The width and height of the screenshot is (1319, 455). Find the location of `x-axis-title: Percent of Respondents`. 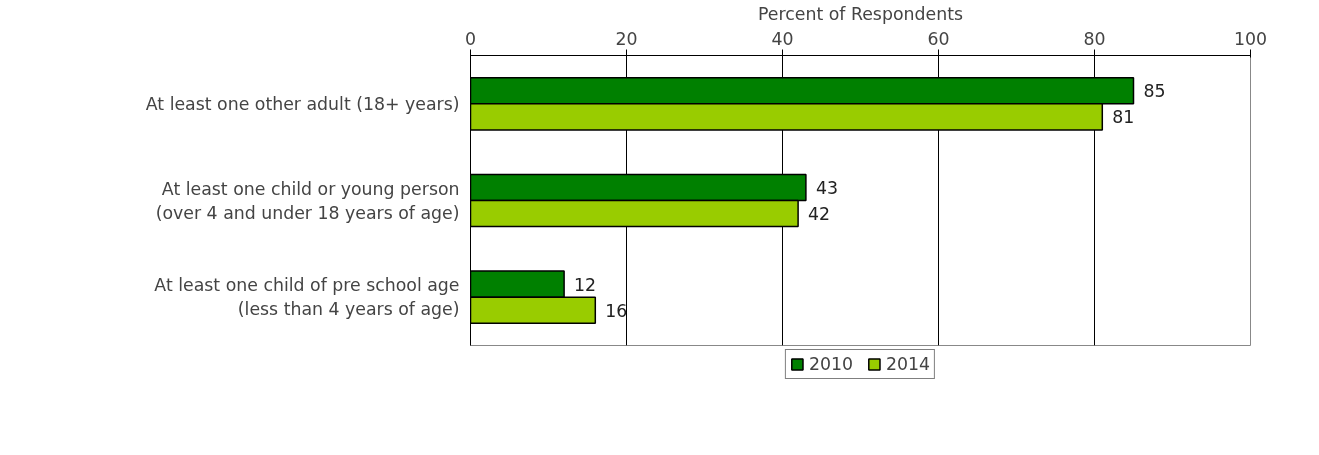

x-axis-title: Percent of Respondents is located at coordinates (860, 13).